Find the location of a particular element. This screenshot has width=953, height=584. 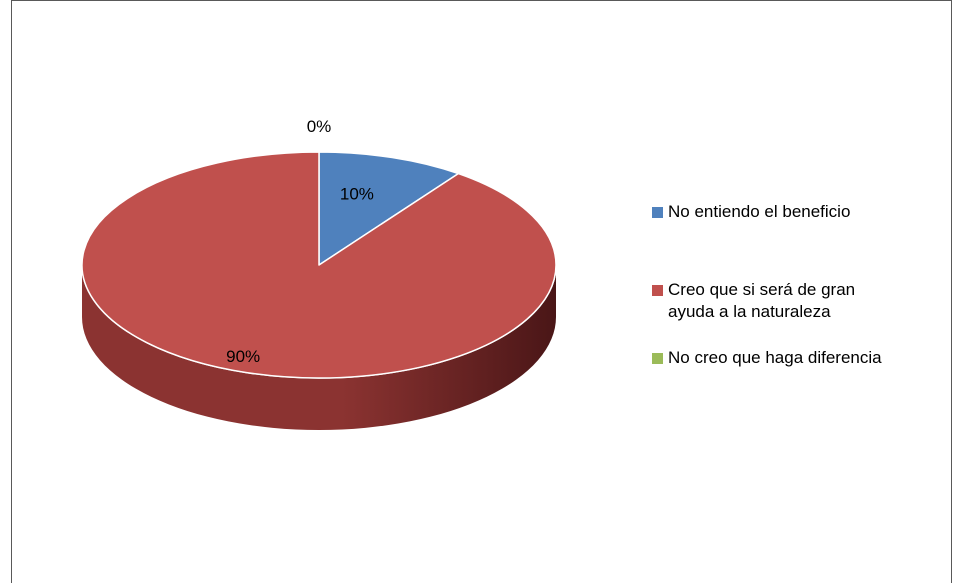

legend-item-no-entiendo: No entiendo el beneficio is located at coordinates (751, 212).